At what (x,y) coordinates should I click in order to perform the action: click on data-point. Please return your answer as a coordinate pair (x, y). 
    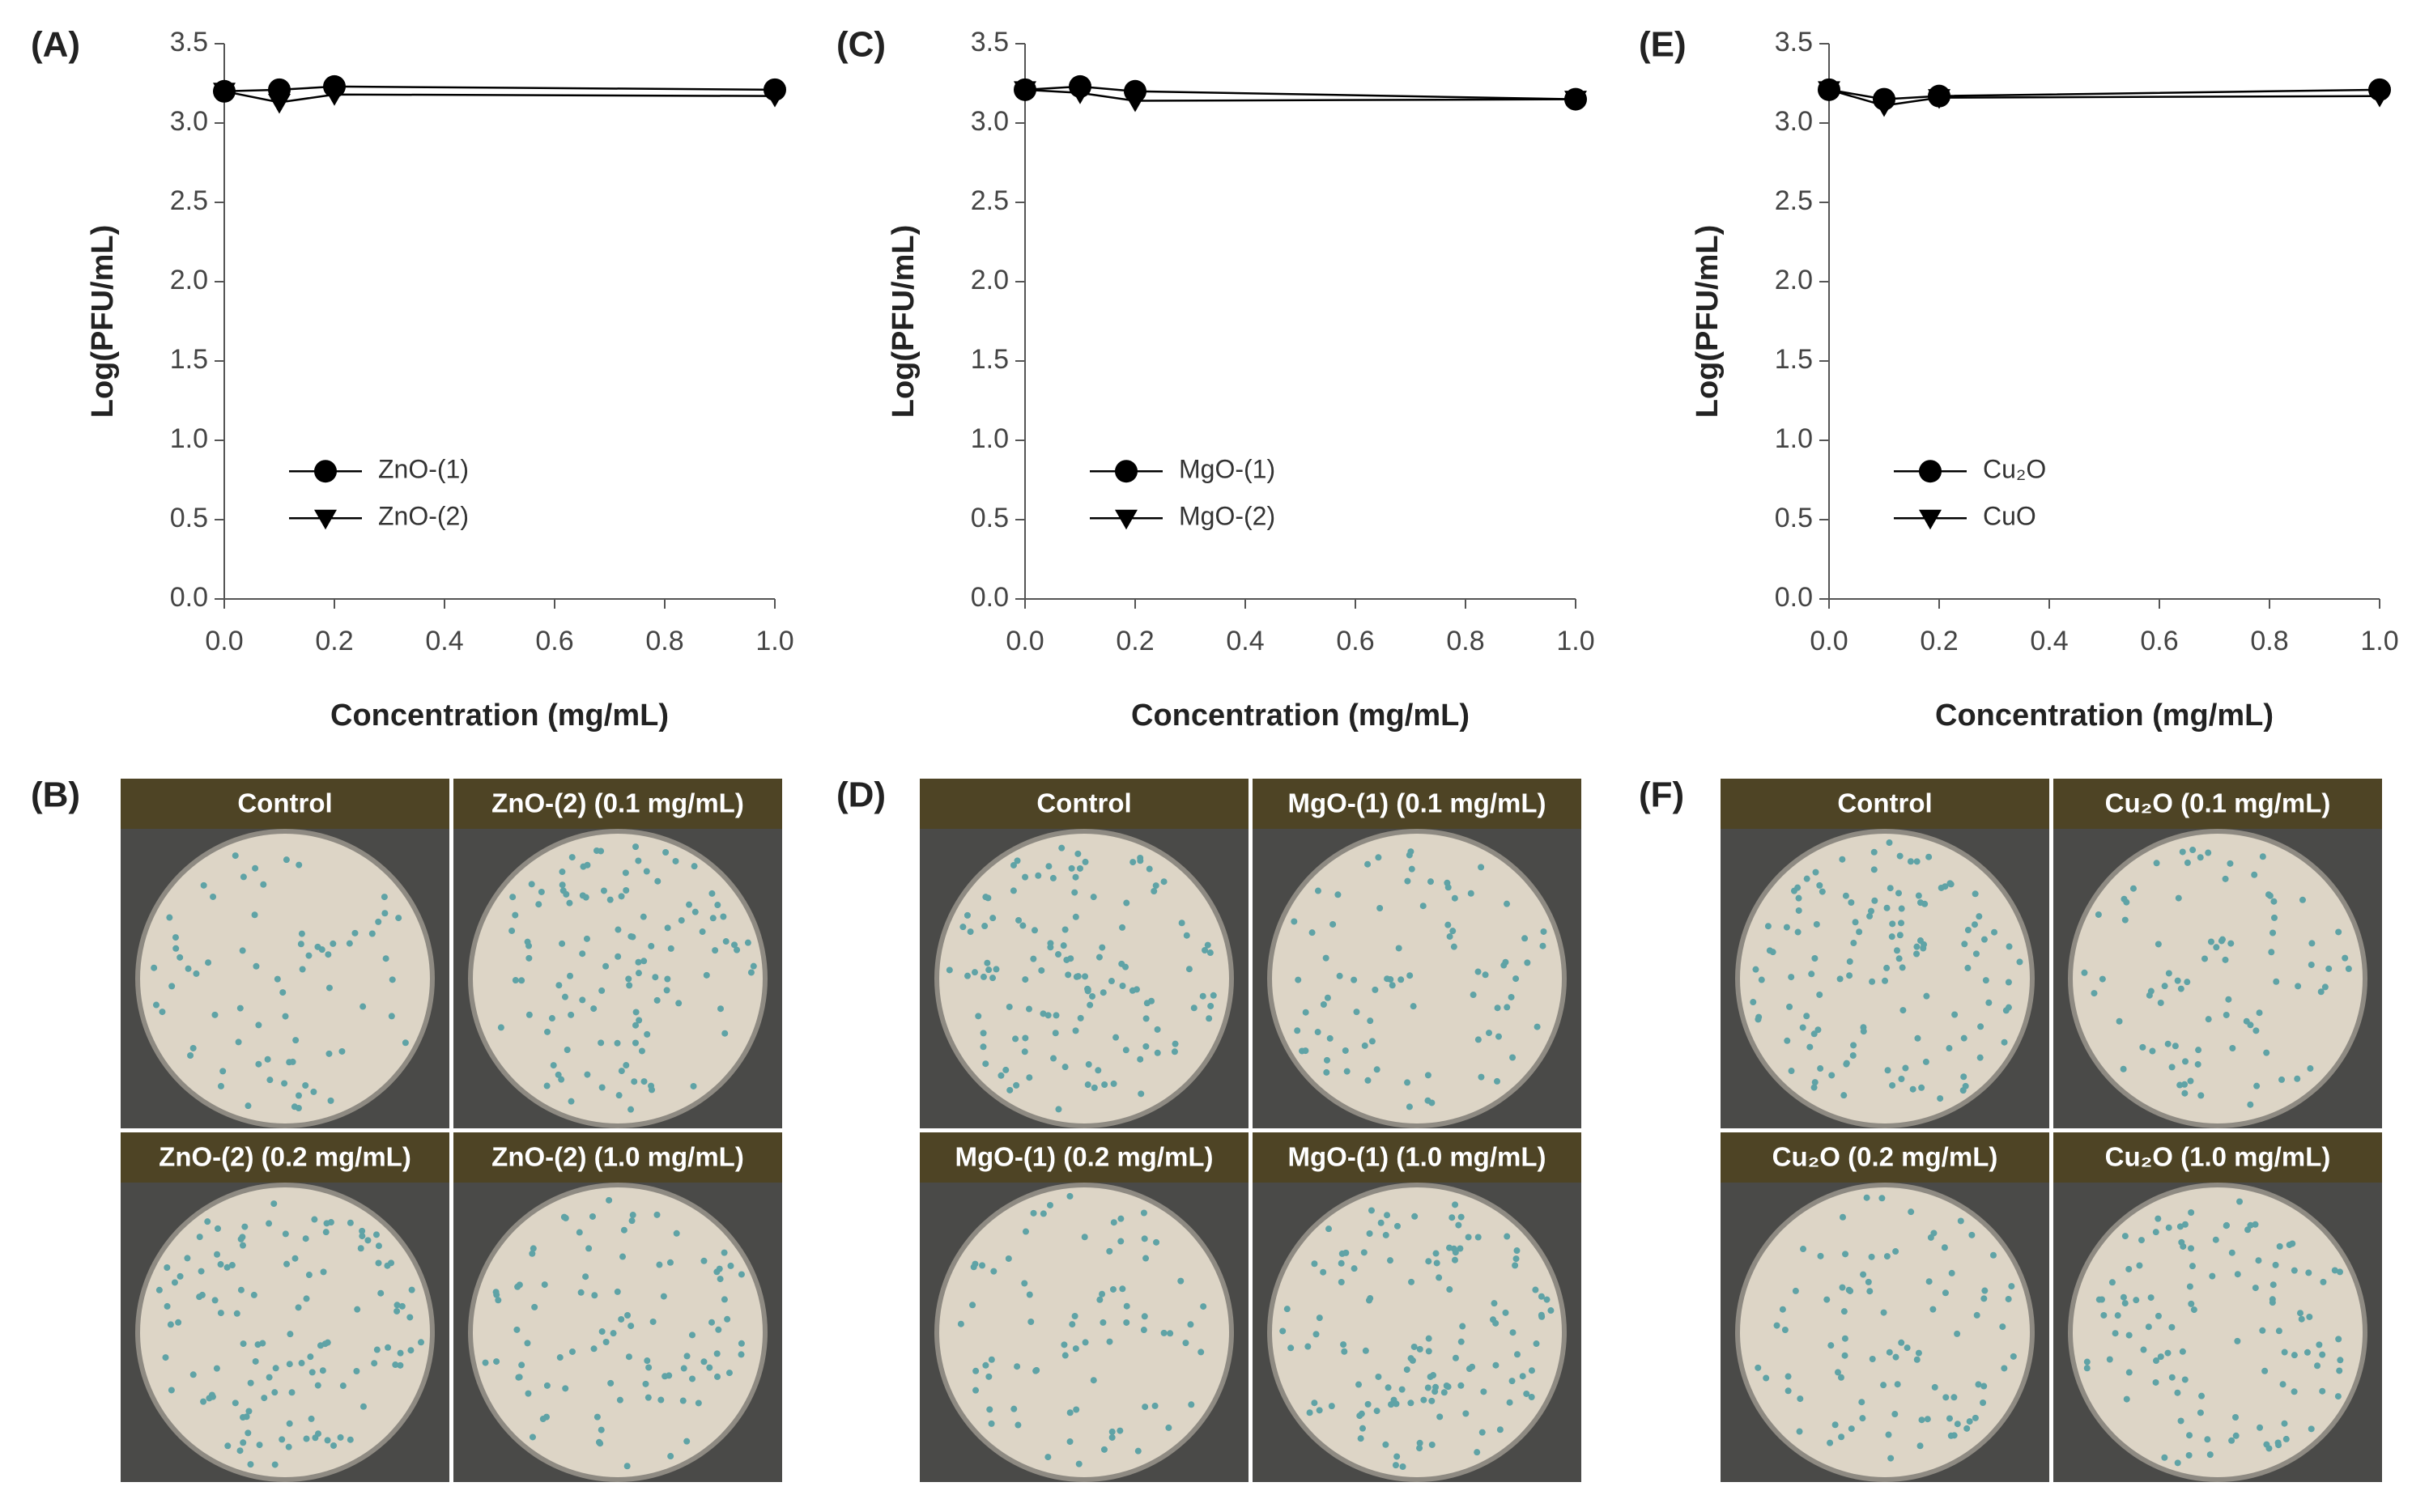
    Looking at the image, I should click on (775, 97).